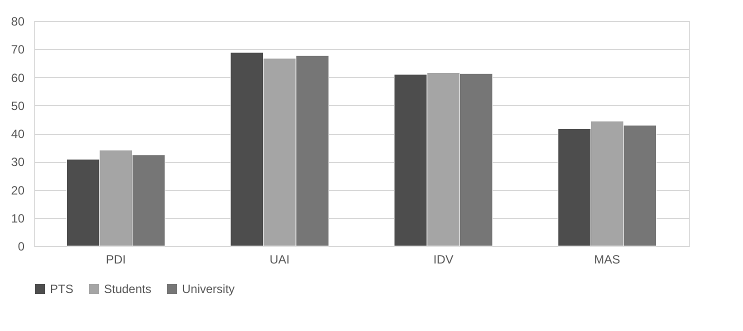 This screenshot has height=331, width=743. I want to click on y-tick-label: 80, so click(18, 21).